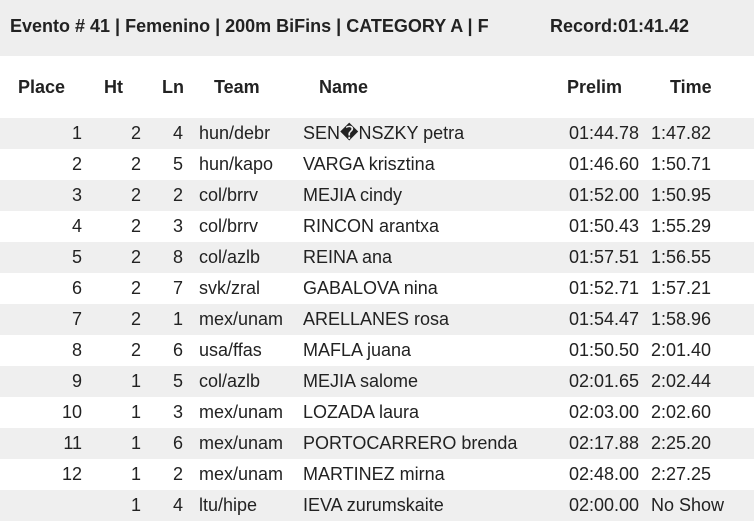  What do you see at coordinates (681, 412) in the screenshot?
I see `cell: 2:02.60` at bounding box center [681, 412].